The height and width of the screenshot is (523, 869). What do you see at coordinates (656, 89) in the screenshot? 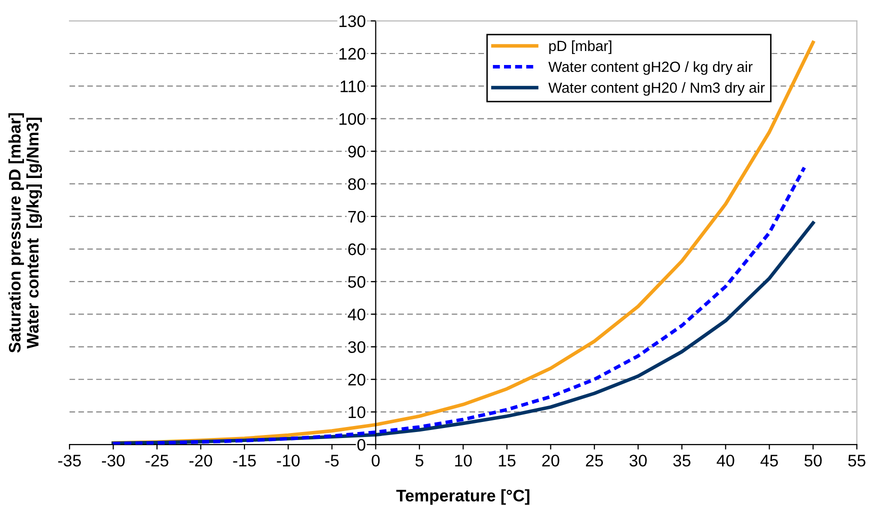
I see `legend-label: Water content gH20 / Nm3 dry air` at bounding box center [656, 89].